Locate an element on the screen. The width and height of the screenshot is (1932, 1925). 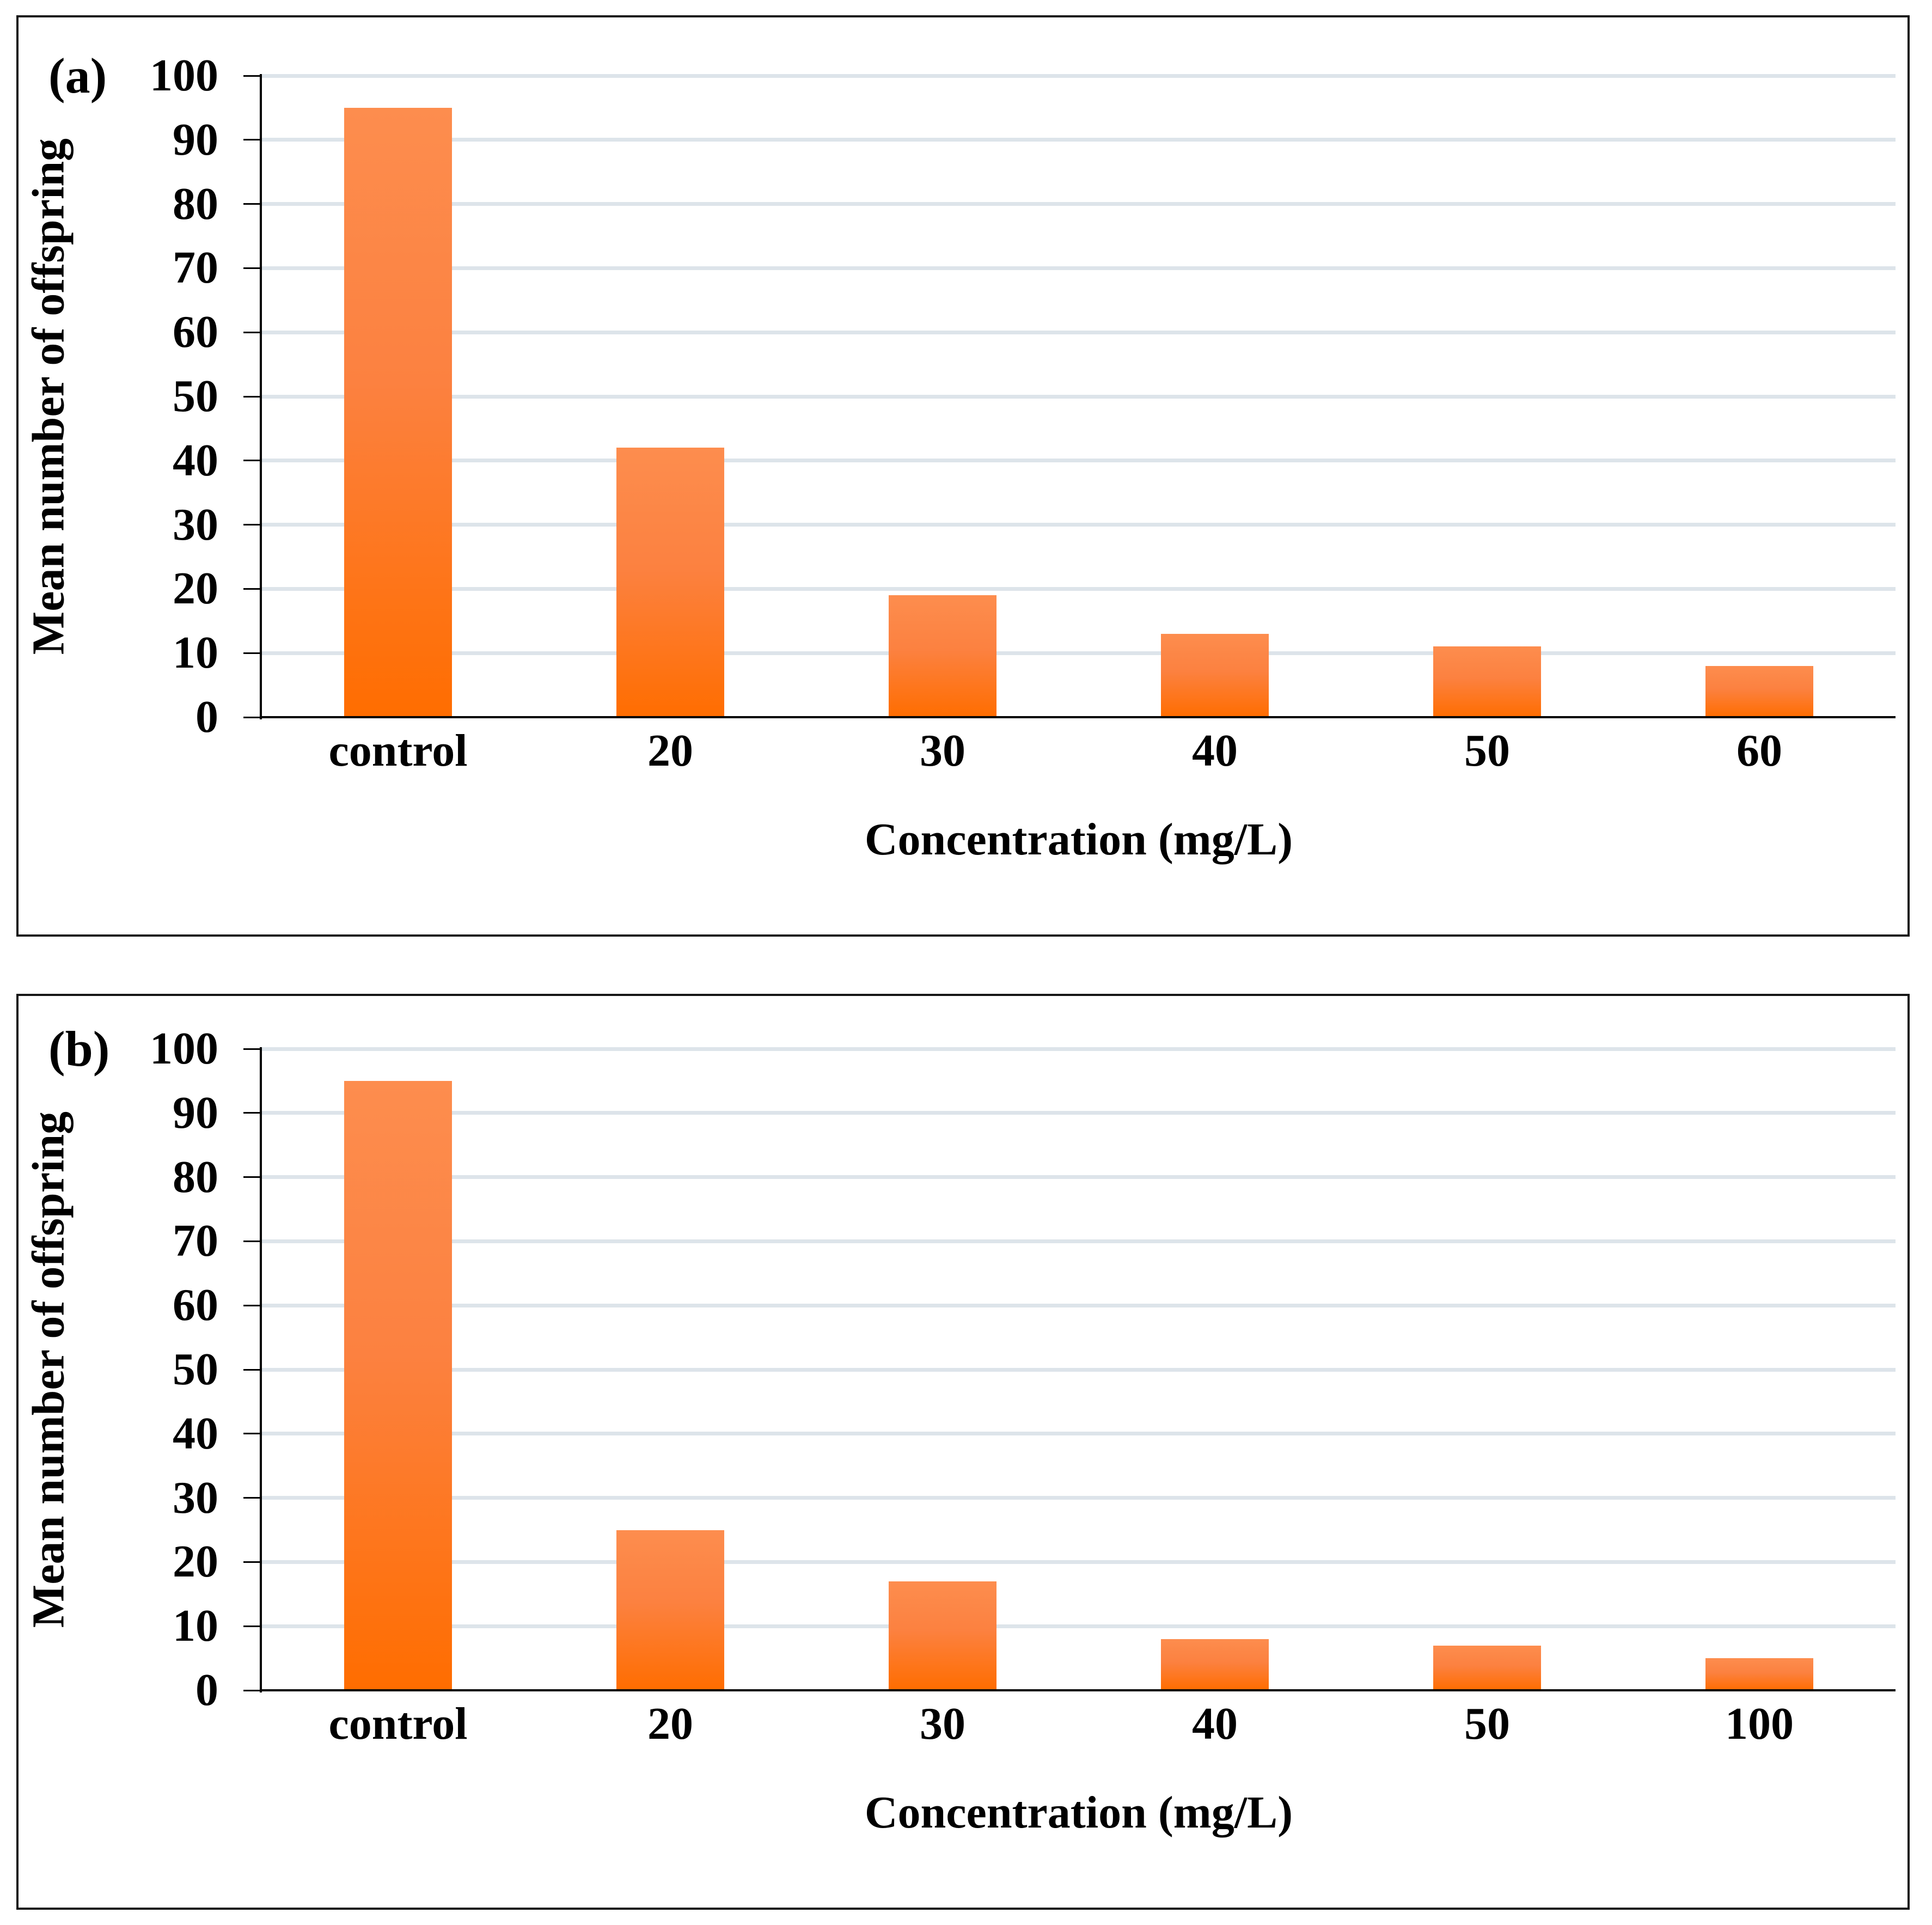
x-axis-line-b is located at coordinates (1078, 1690).